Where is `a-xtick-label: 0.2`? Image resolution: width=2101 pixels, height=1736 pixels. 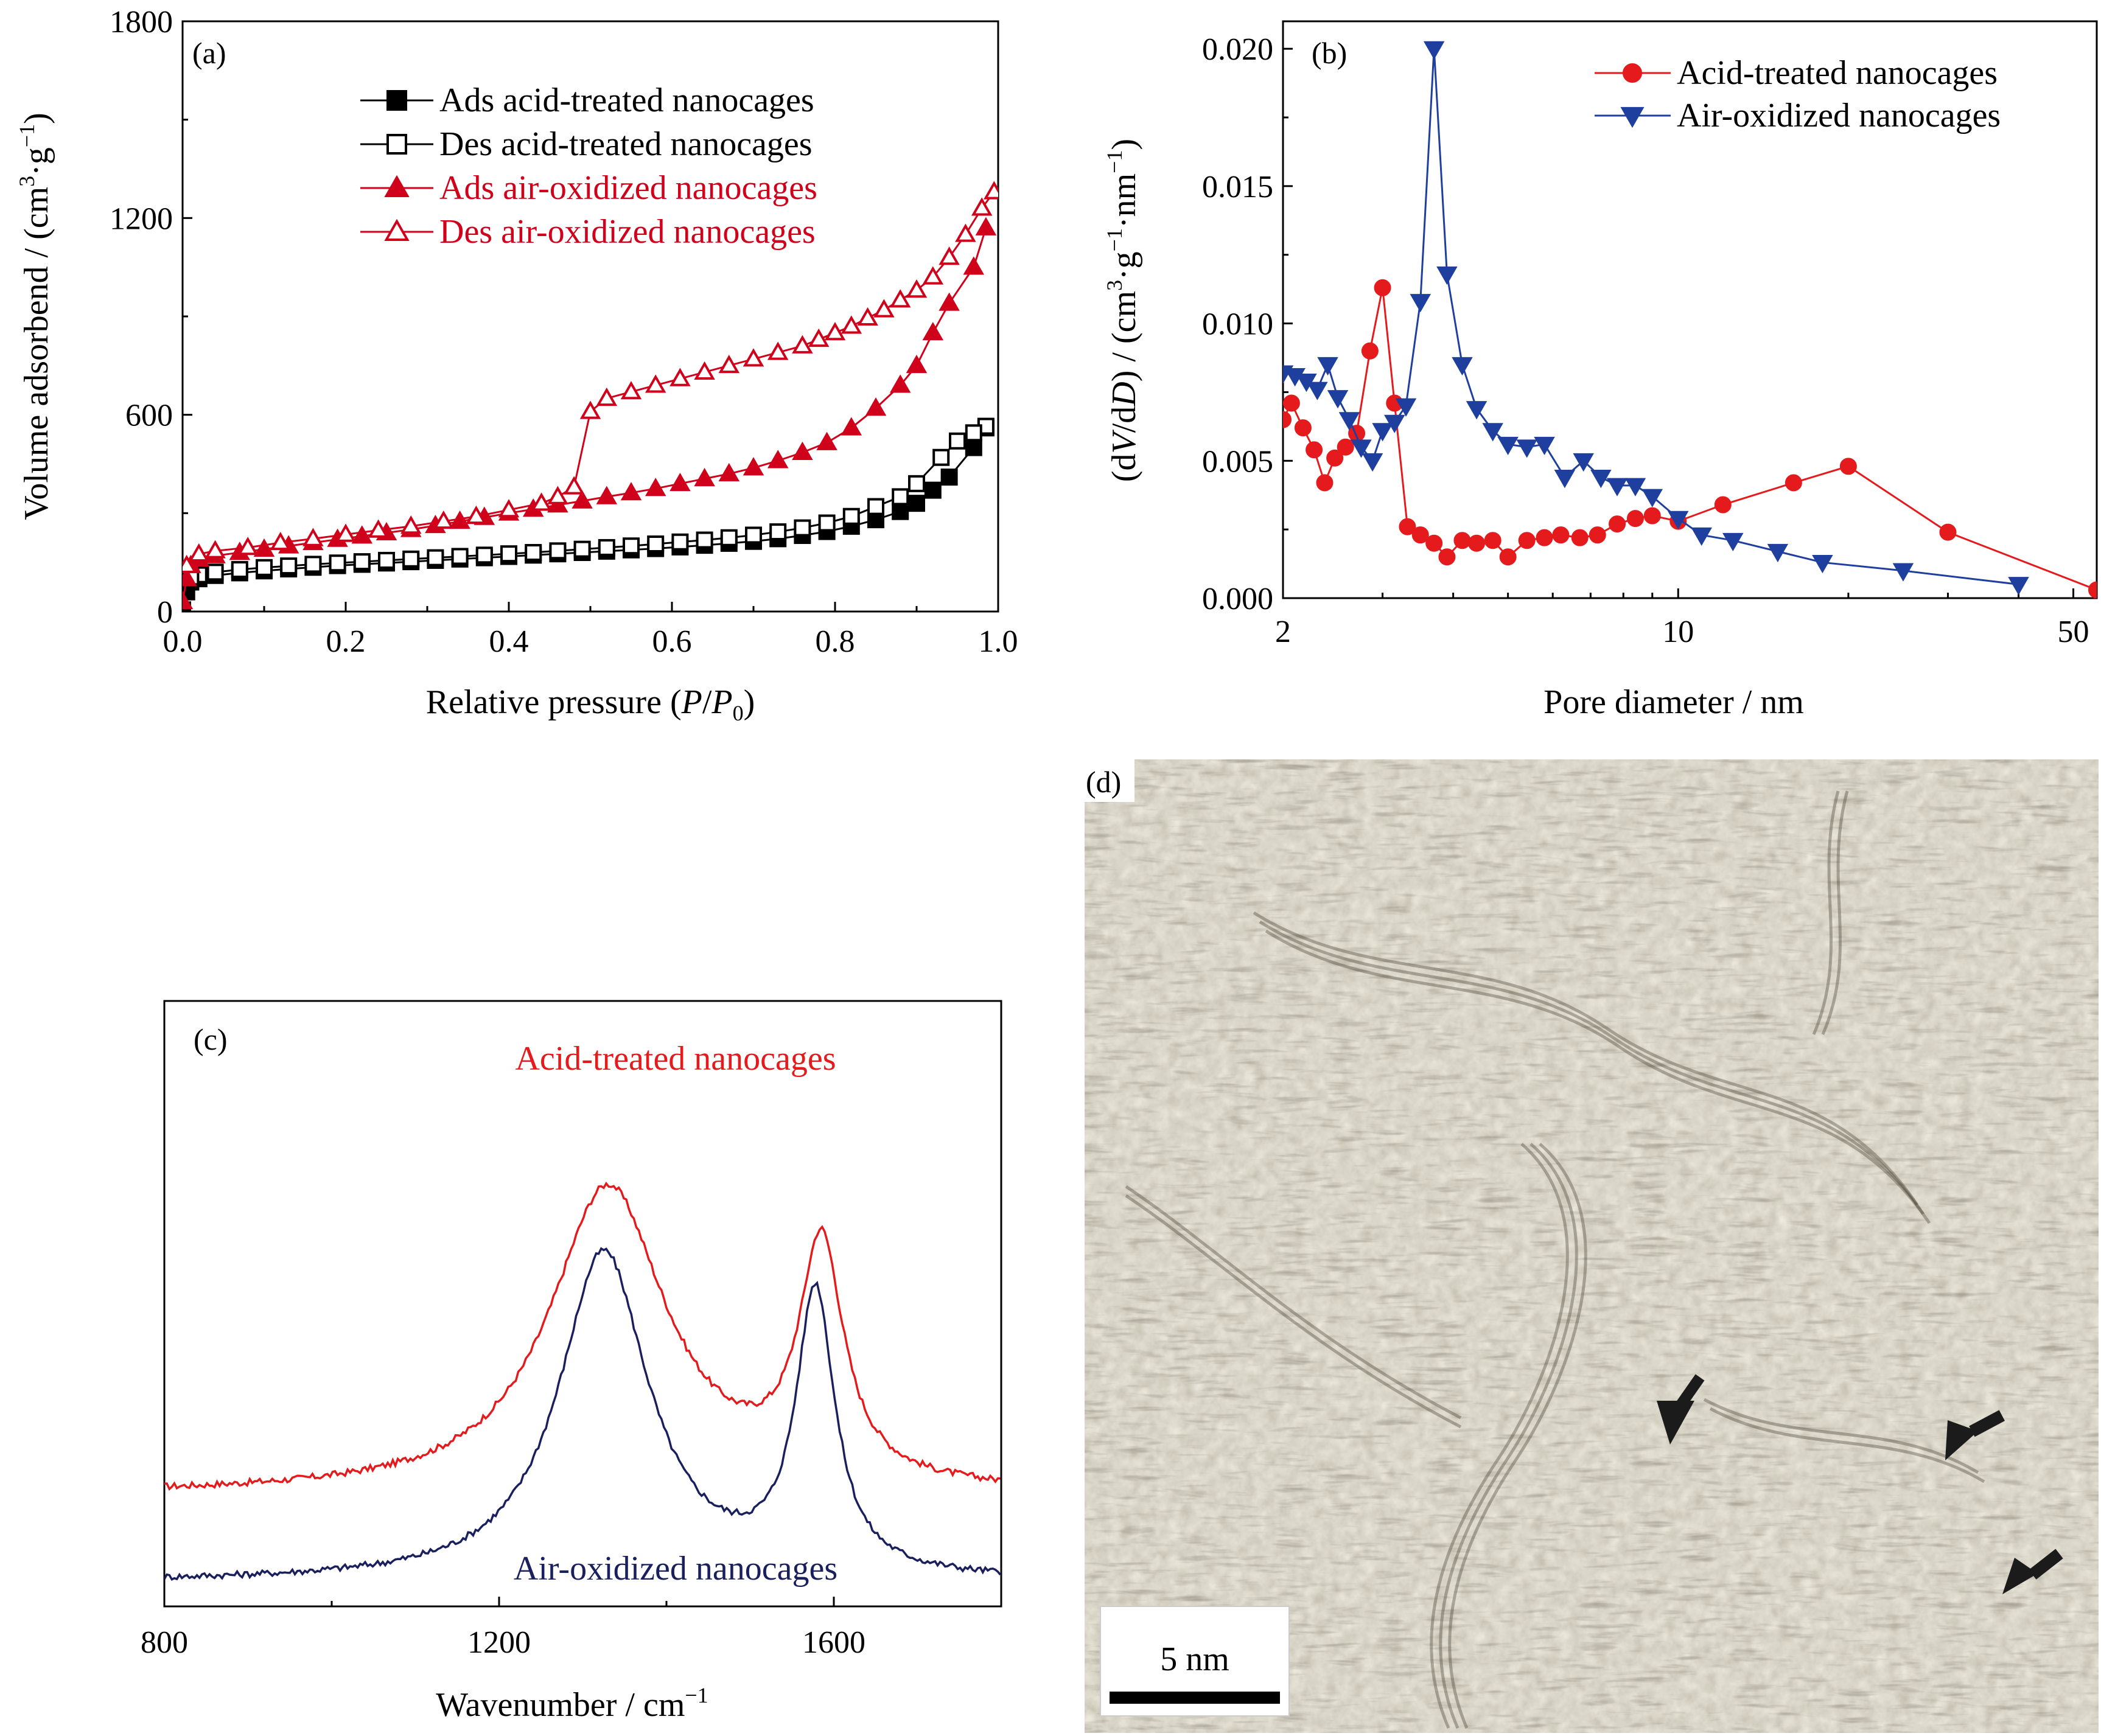 a-xtick-label: 0.2 is located at coordinates (346, 641).